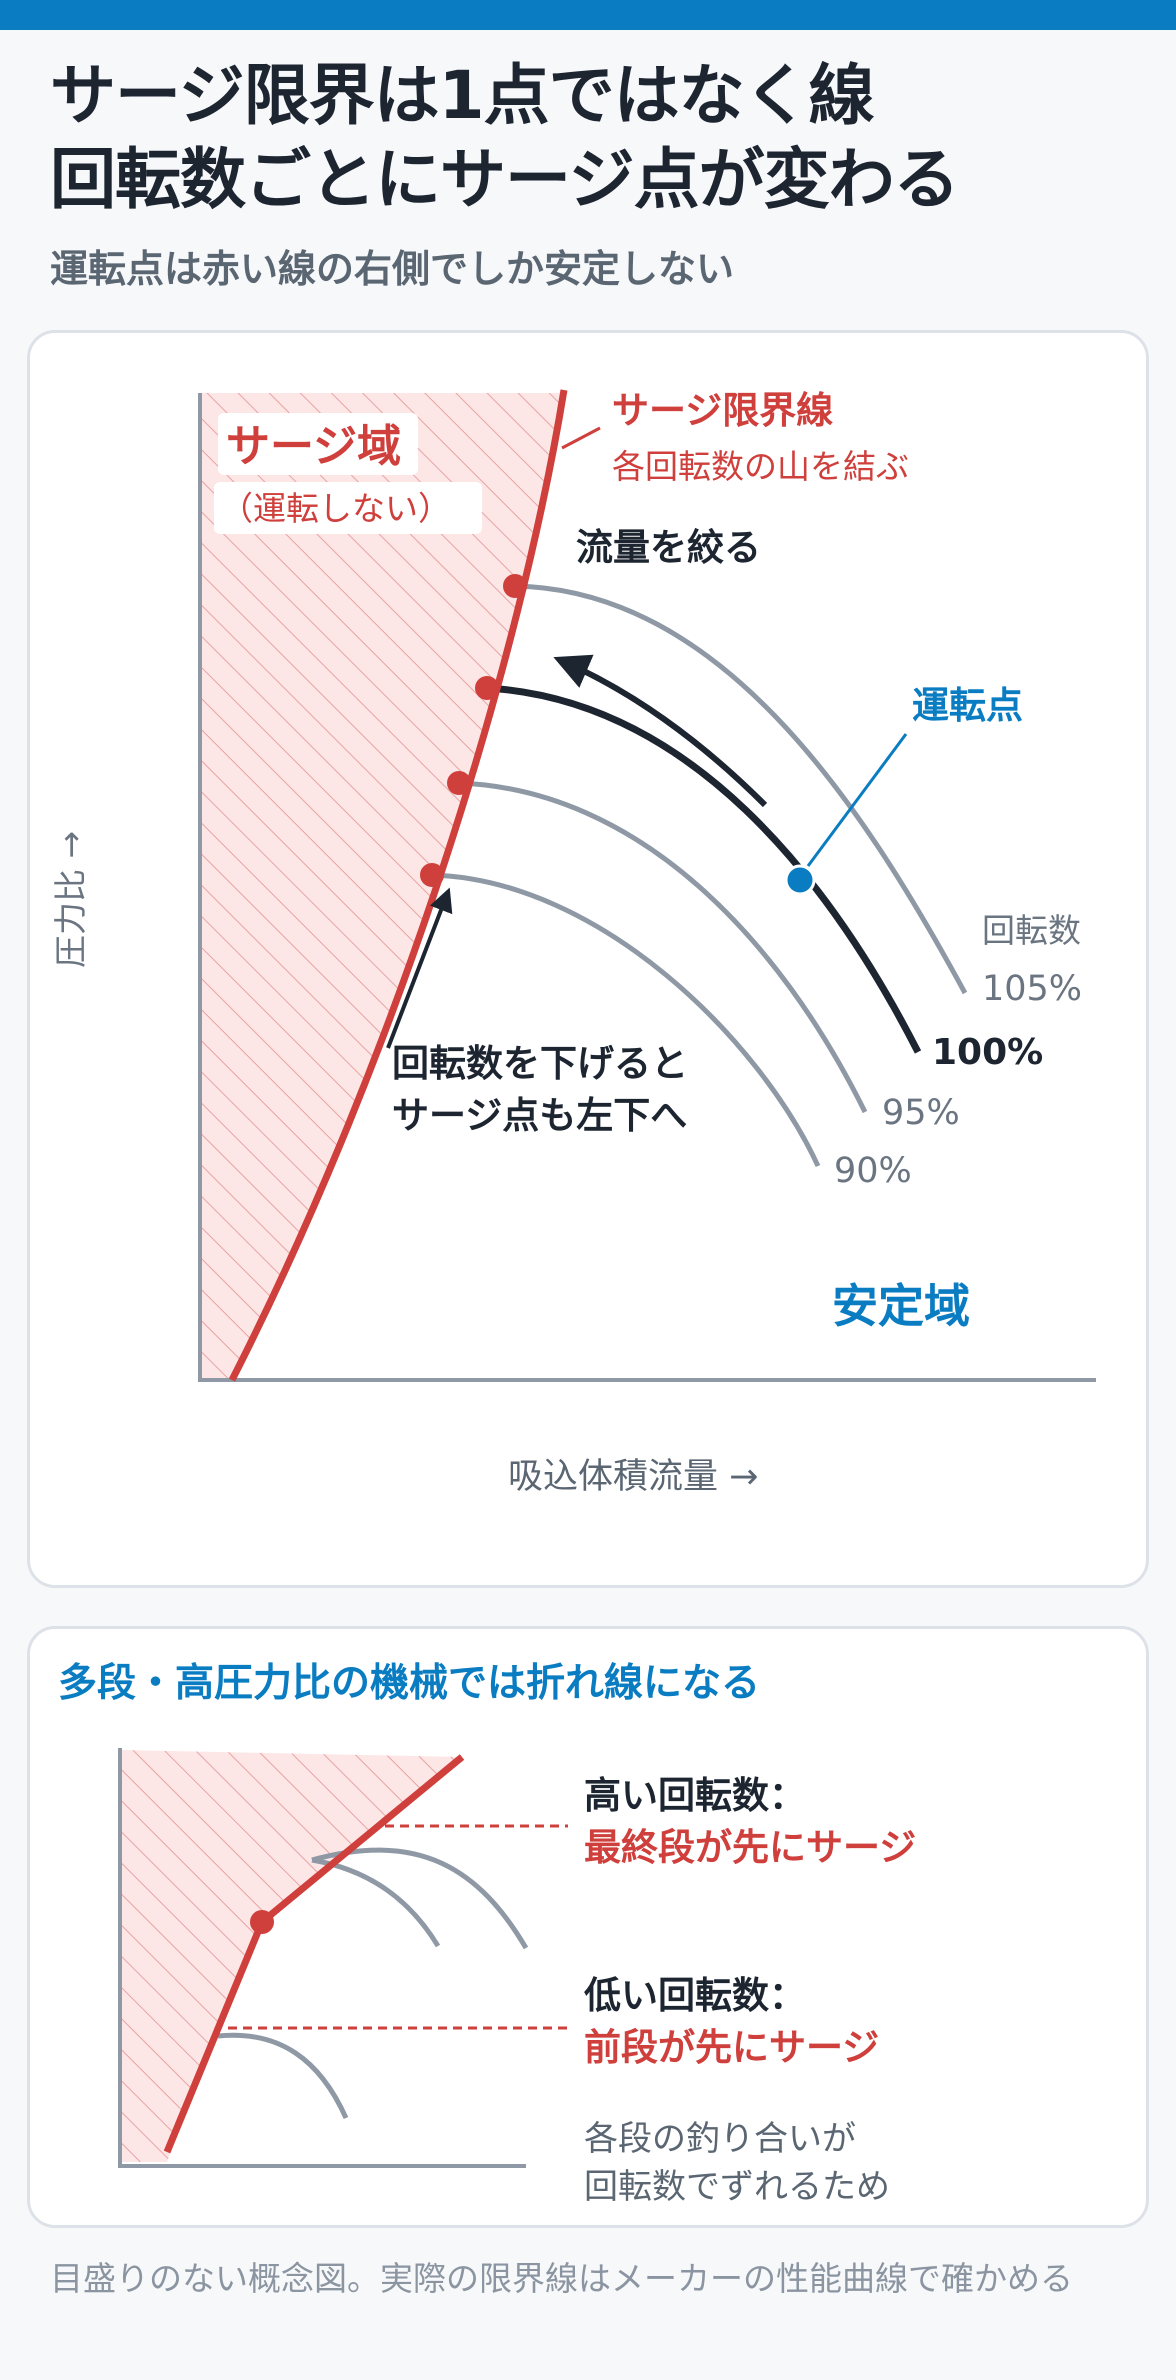  What do you see at coordinates (539, 1115) in the screenshot?
I see `speed-down-note-line2: サージ点も左下へ` at bounding box center [539, 1115].